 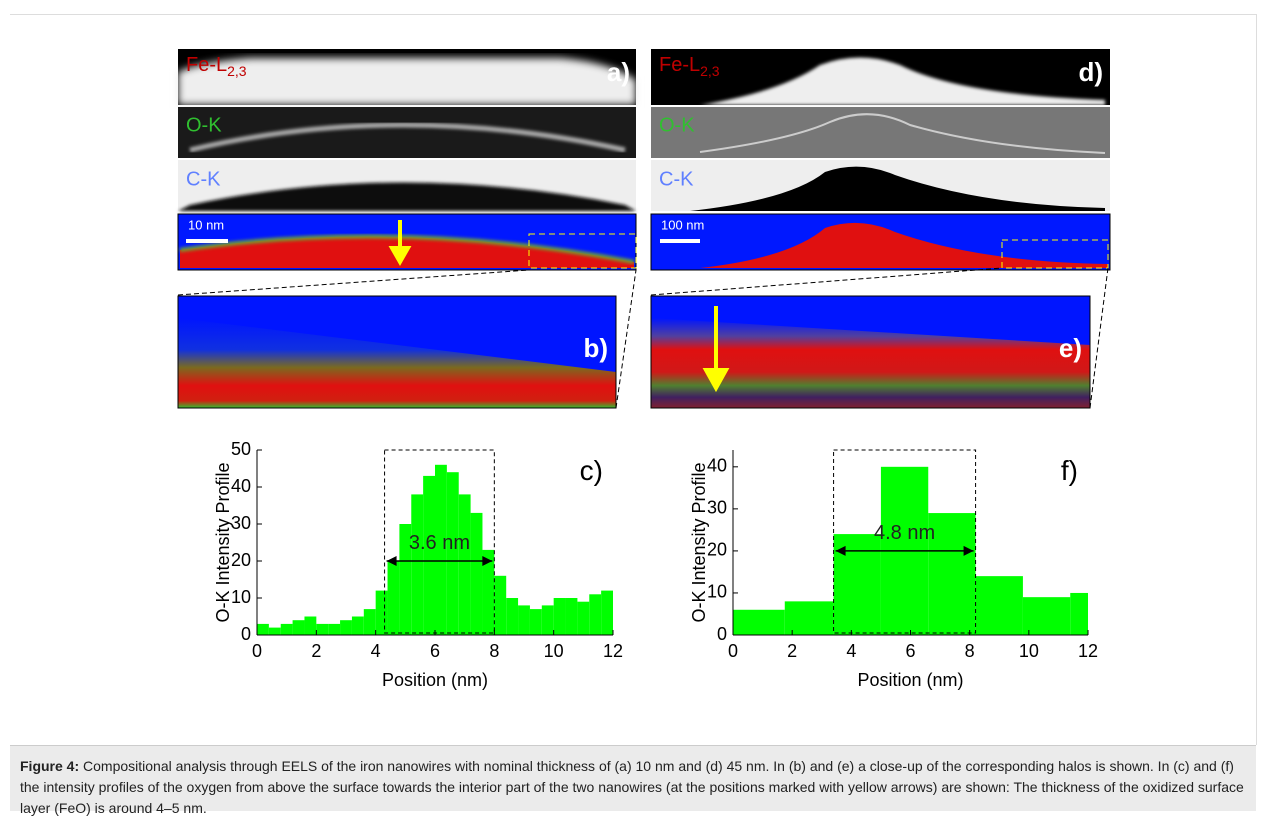 What do you see at coordinates (50, 766) in the screenshot?
I see `caption-label: Figure 4:` at bounding box center [50, 766].